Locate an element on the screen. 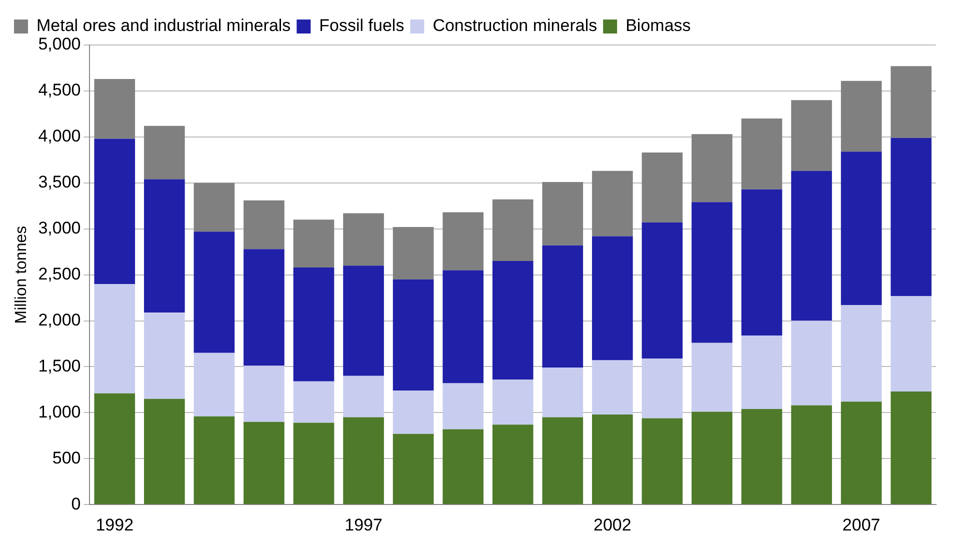 This screenshot has width=954, height=547. y-tick-label: 0 is located at coordinates (76, 504).